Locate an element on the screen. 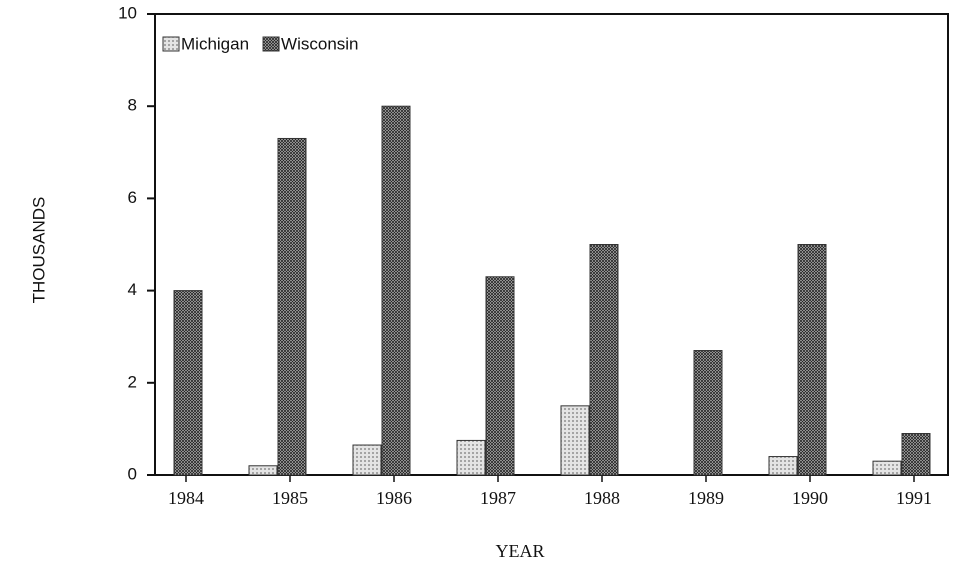 This screenshot has height=571, width=956. y-tick-label: 8 is located at coordinates (132, 105).